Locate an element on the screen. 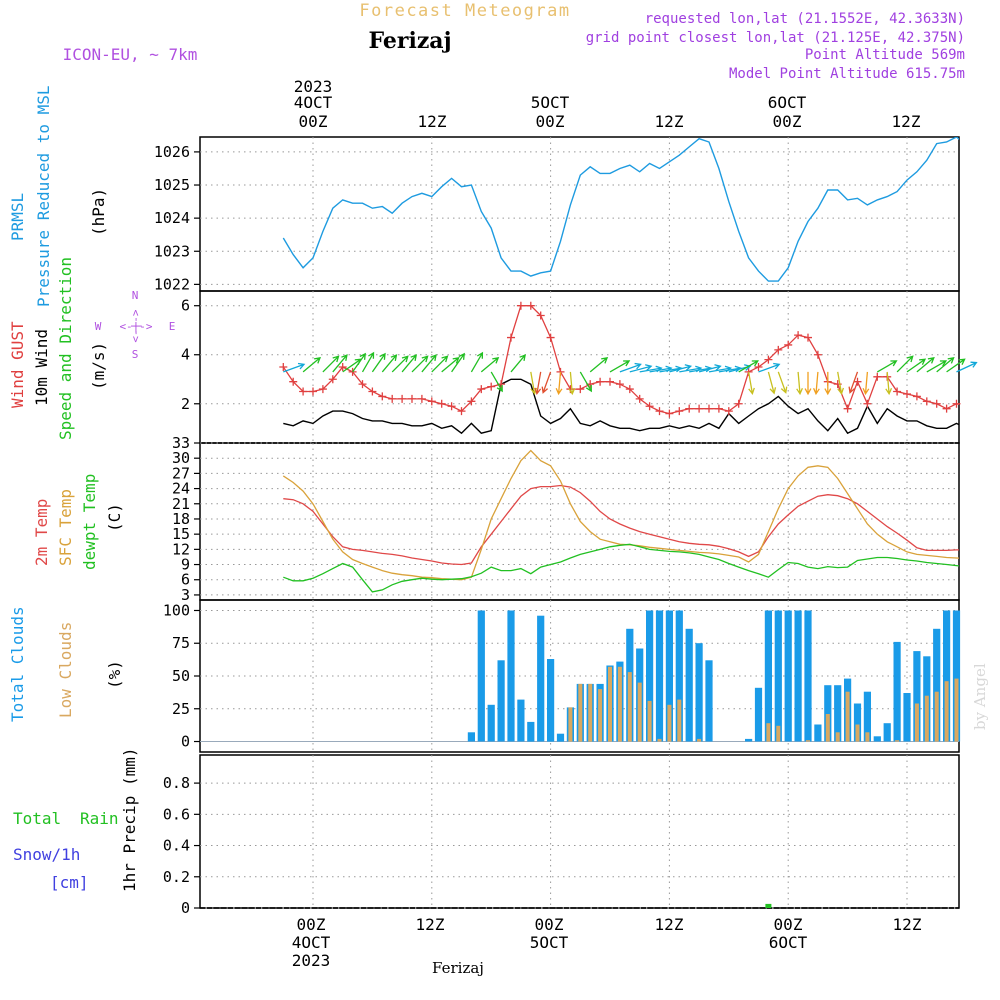 This screenshot has width=1000, height=1000. y-tick-label: 30 is located at coordinates (181, 458).